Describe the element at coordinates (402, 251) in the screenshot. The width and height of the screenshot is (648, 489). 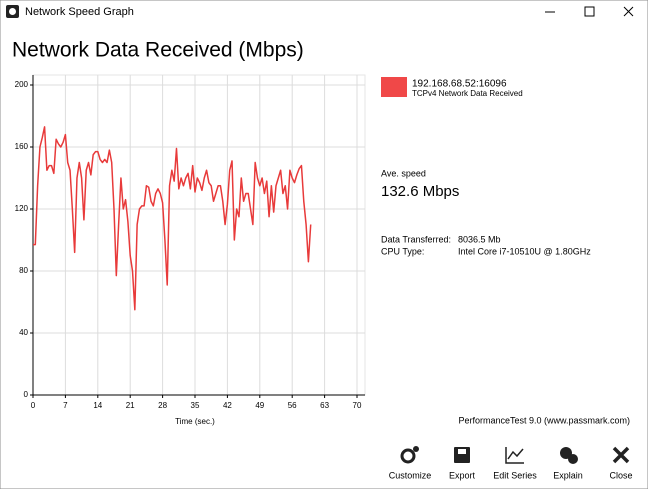
I see `stat-label: CPU Type:` at that location.